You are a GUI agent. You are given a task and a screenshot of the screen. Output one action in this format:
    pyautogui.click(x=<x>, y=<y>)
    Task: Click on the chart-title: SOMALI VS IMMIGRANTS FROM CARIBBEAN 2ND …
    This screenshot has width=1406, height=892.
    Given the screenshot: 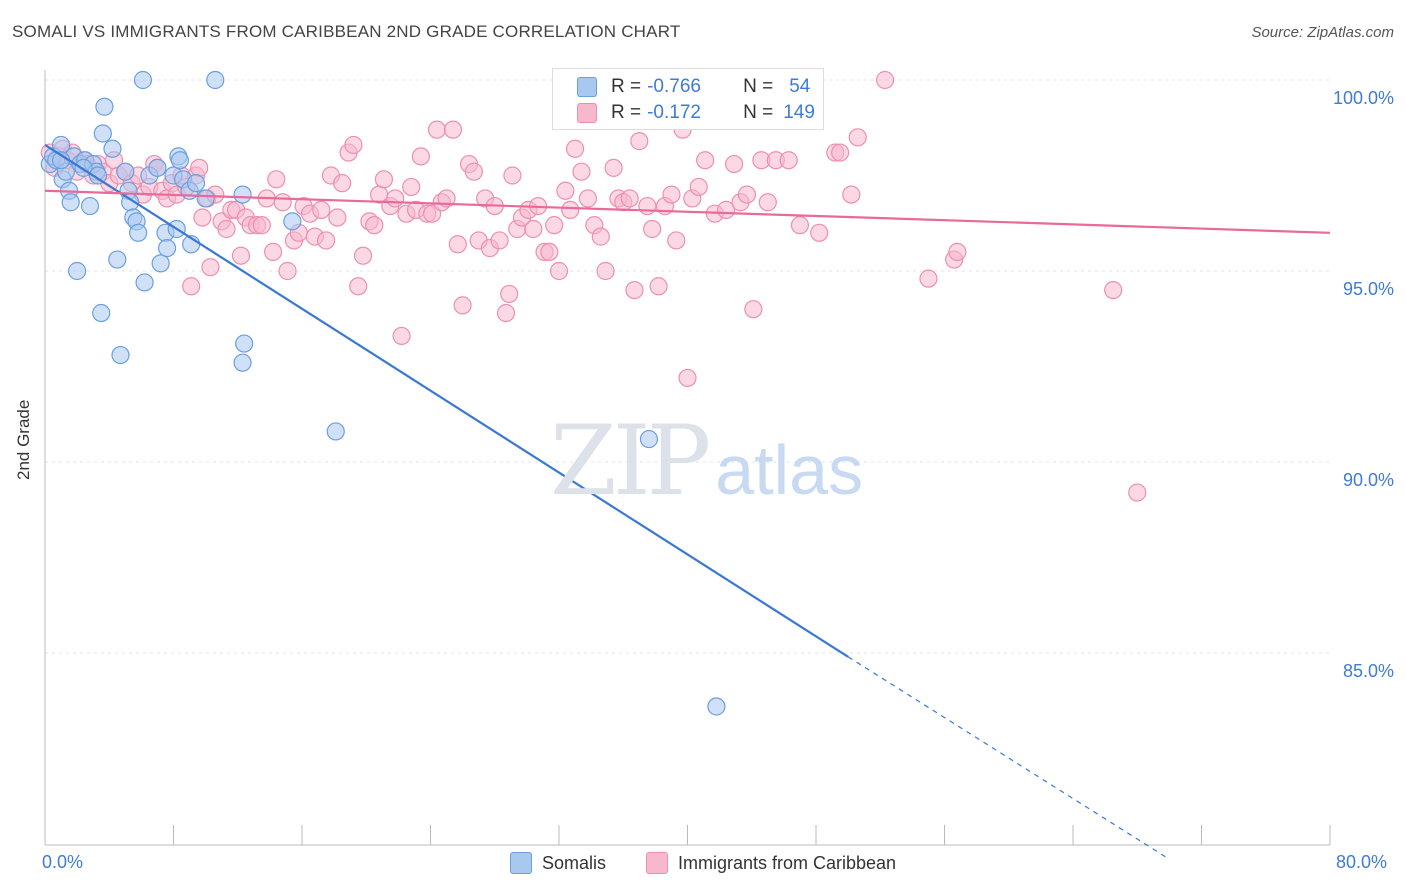 What is the action you would take?
    pyautogui.click(x=346, y=31)
    